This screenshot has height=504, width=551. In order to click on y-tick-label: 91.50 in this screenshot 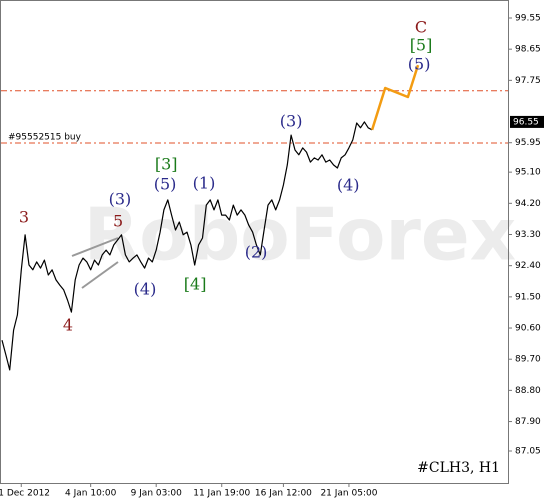, I will do `click(528, 297)`.